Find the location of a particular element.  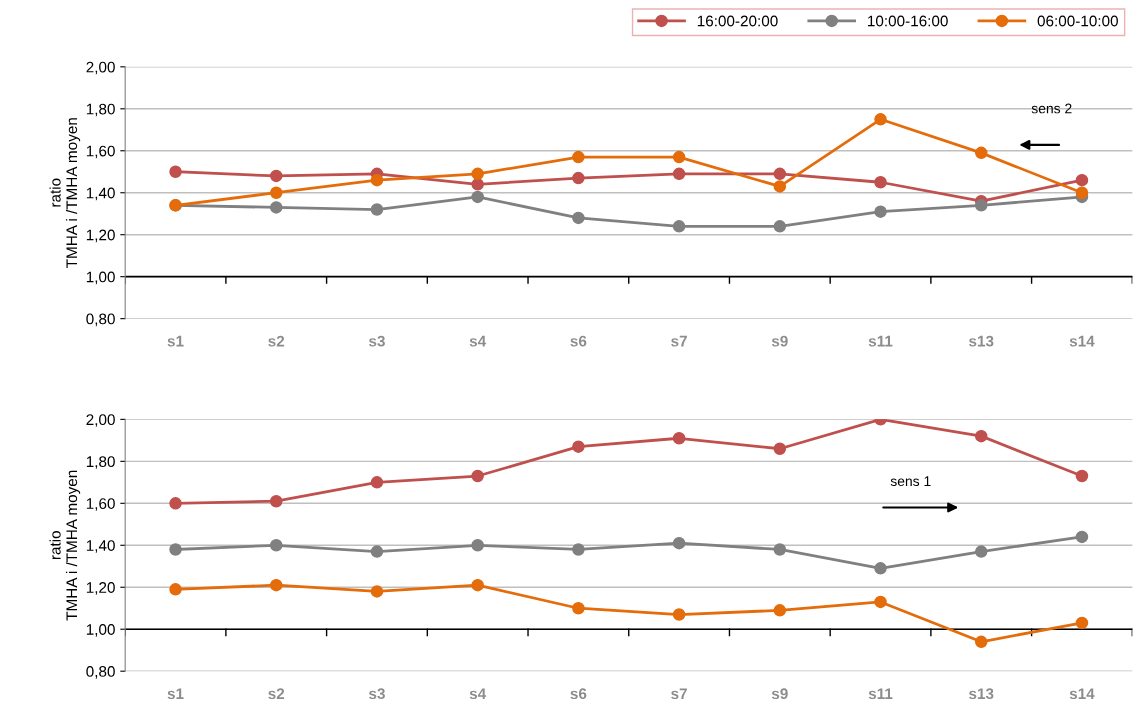

legend-label: 10:00-16:00 is located at coordinates (908, 21).